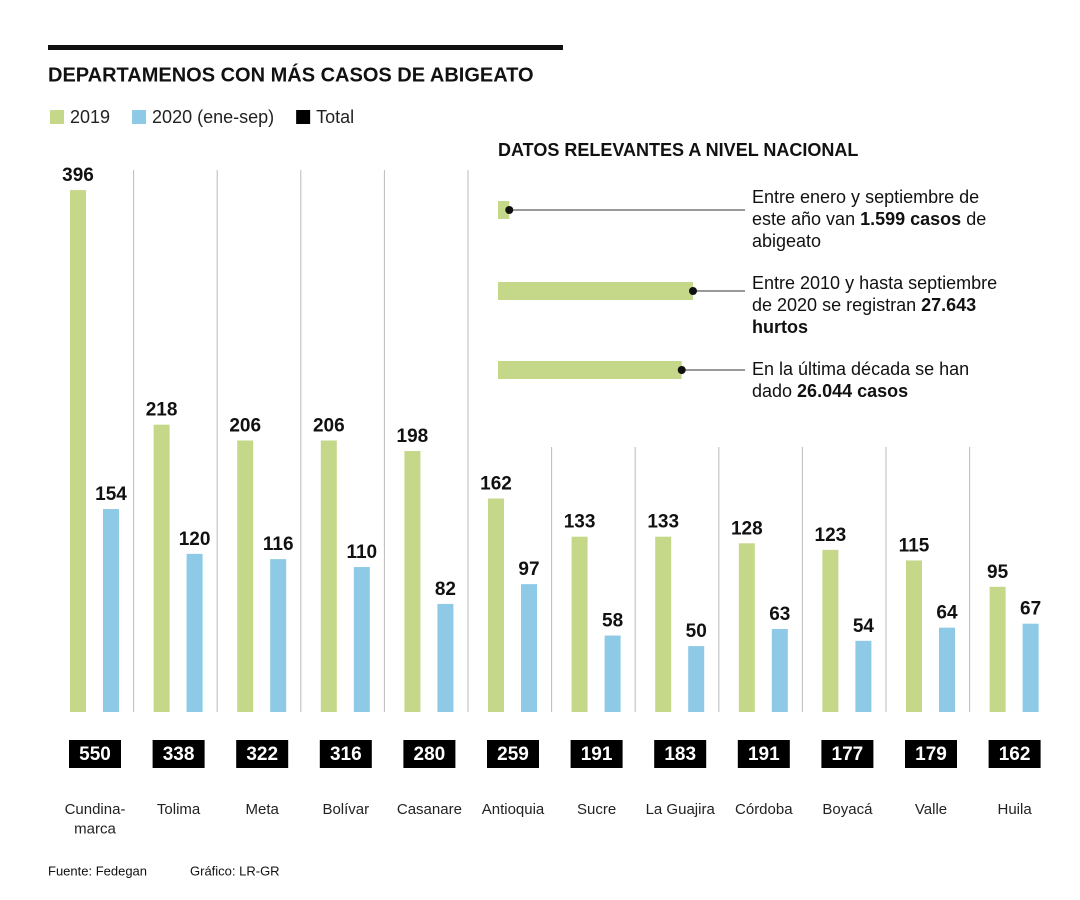 Image resolution: width=1080 pixels, height=900 pixels. Describe the element at coordinates (779, 614) in the screenshot. I see `value-label: 63` at that location.